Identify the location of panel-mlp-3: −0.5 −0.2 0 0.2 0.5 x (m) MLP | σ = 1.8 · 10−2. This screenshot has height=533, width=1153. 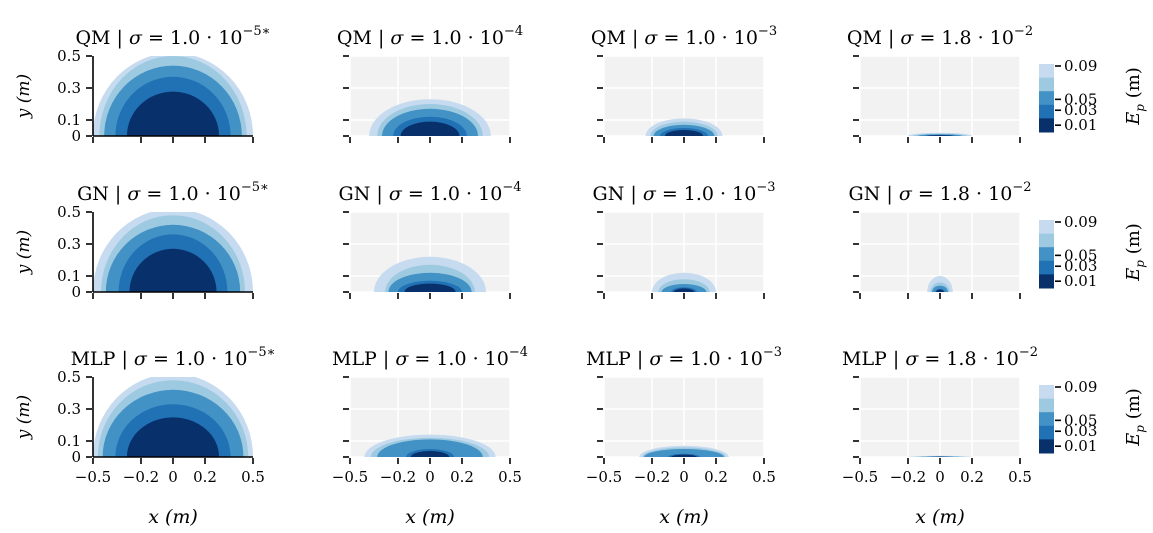
(940, 436).